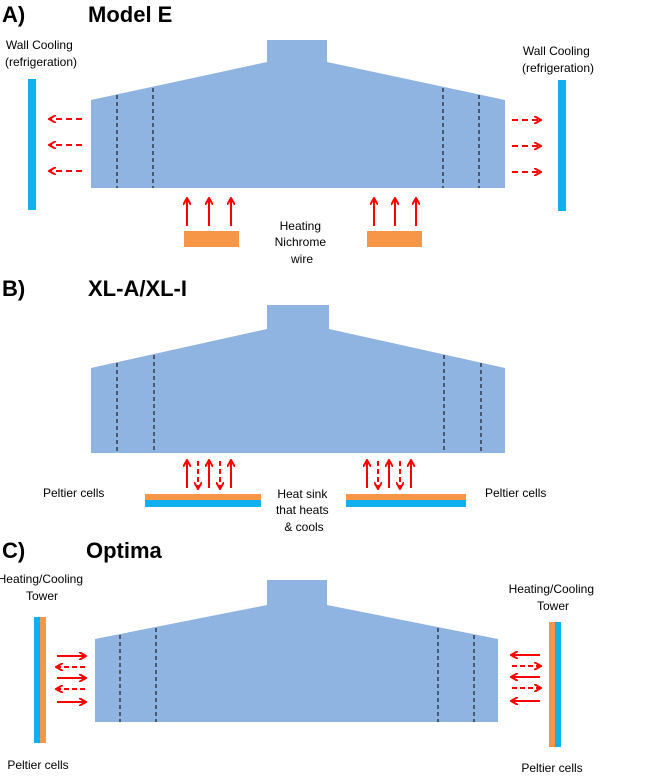  What do you see at coordinates (304, 510) in the screenshot?
I see `heat-sink-label: Heat sink that heats & cools` at bounding box center [304, 510].